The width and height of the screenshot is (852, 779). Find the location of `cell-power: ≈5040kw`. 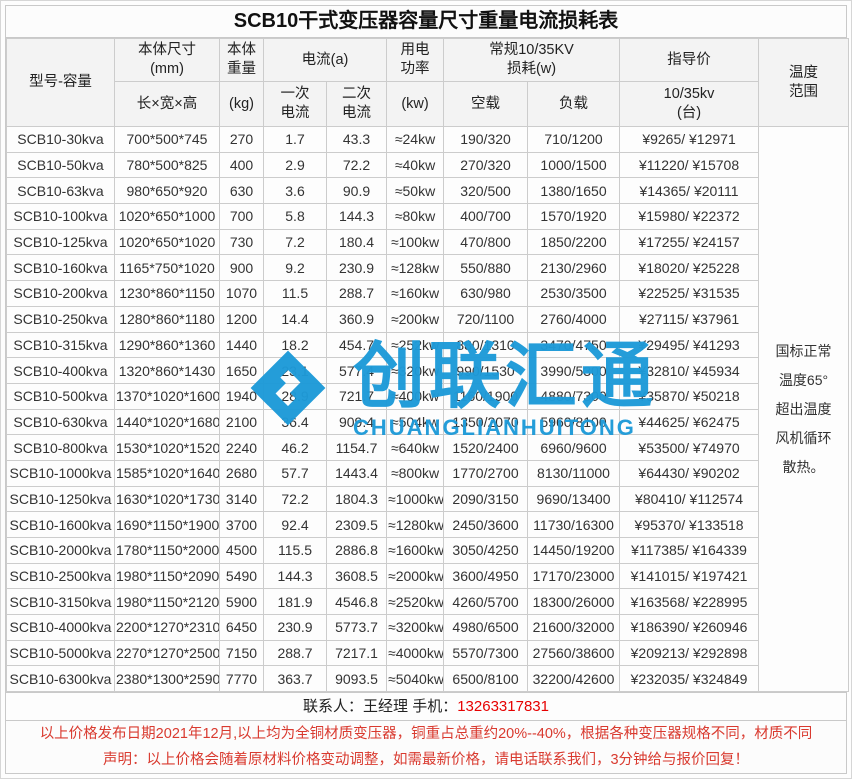

cell-power: ≈5040kw is located at coordinates (415, 679).